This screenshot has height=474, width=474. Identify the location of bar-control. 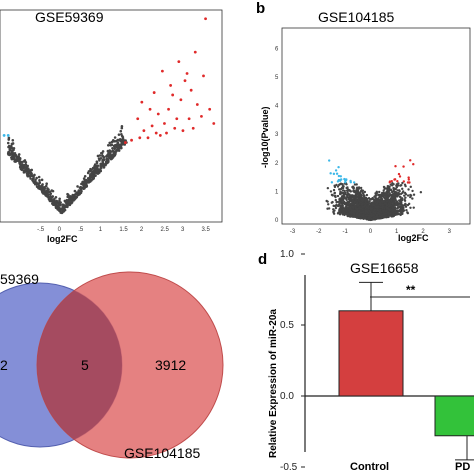
(371, 353).